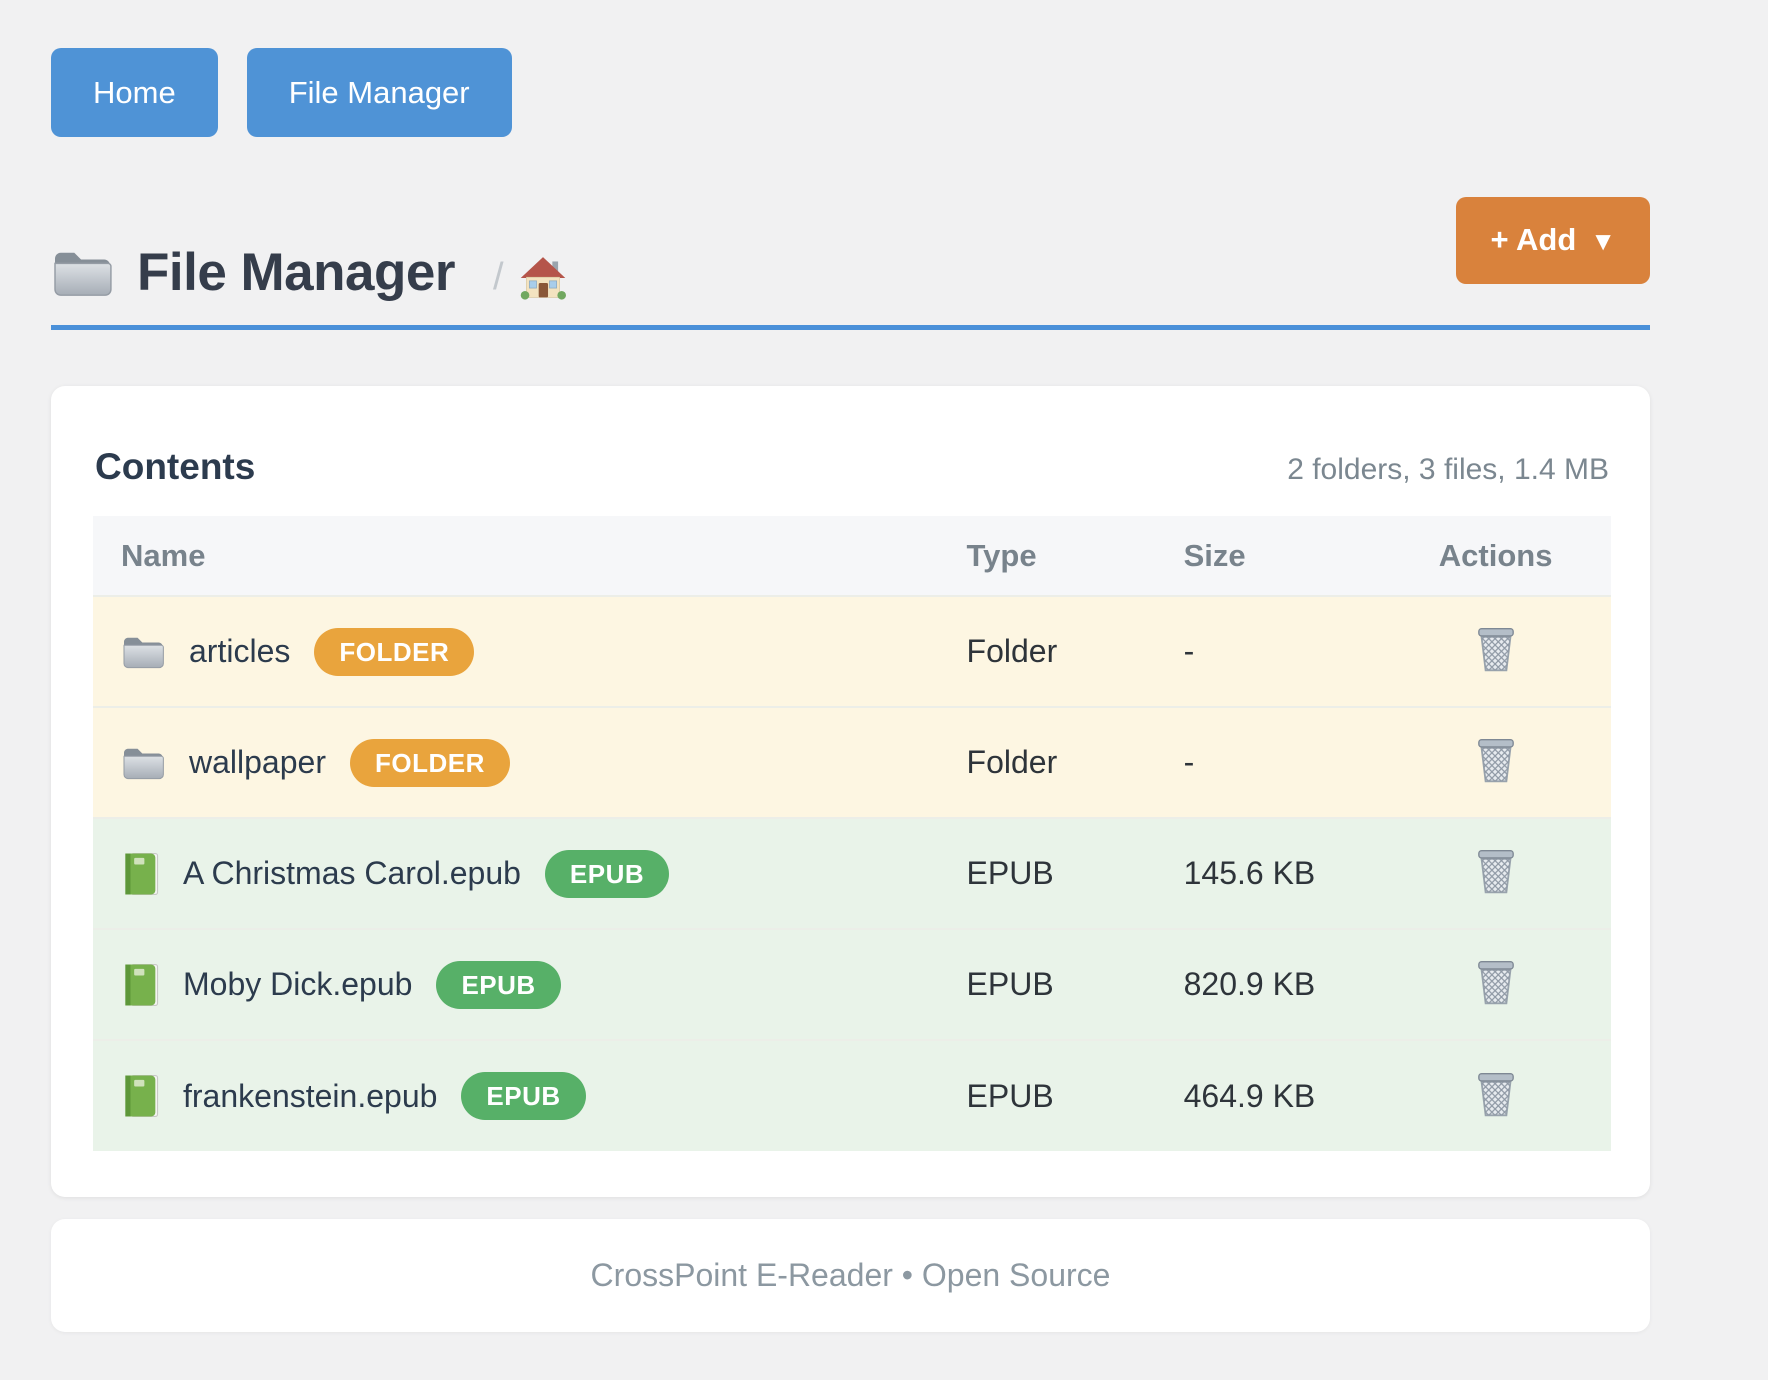  Describe the element at coordinates (1268, 984) in the screenshot. I see `size-cell: 820.9 KB` at that location.